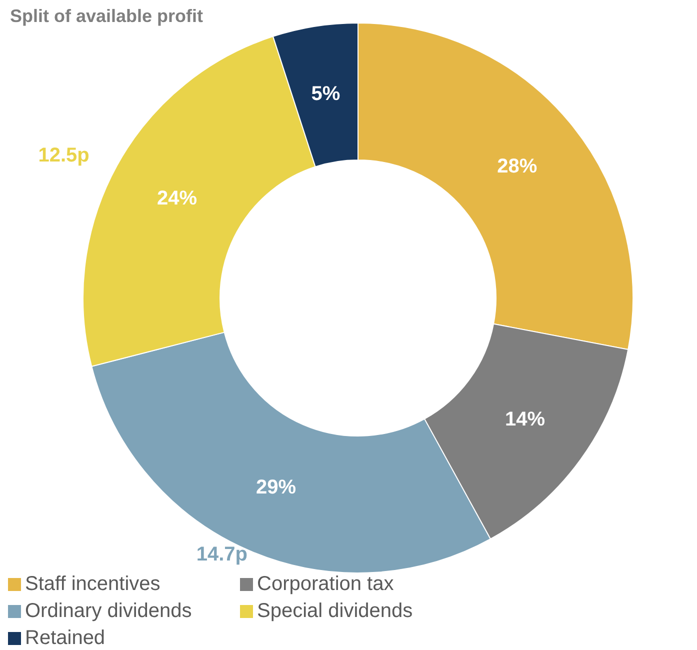 The width and height of the screenshot is (697, 650). Describe the element at coordinates (107, 16) in the screenshot. I see `chart-title: Split of available profit` at that location.